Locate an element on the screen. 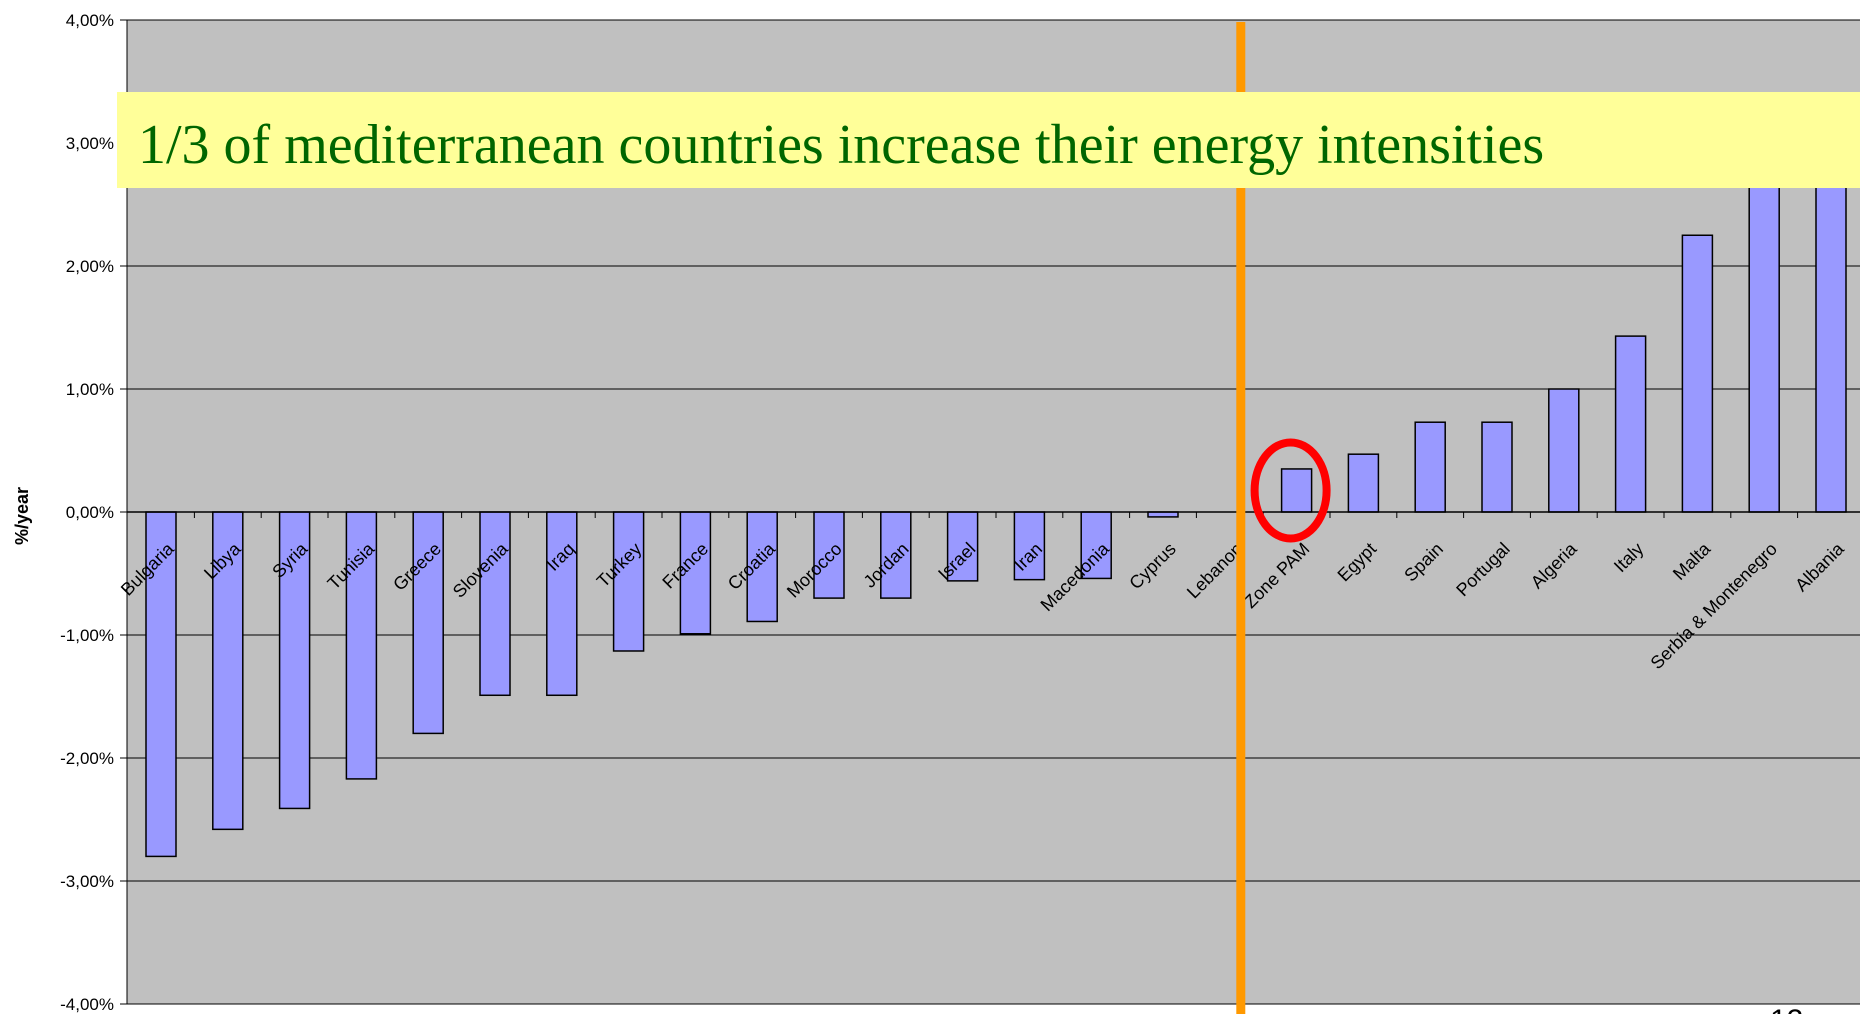 The image size is (1860, 1014). highlight-circle is located at coordinates (1290, 490).